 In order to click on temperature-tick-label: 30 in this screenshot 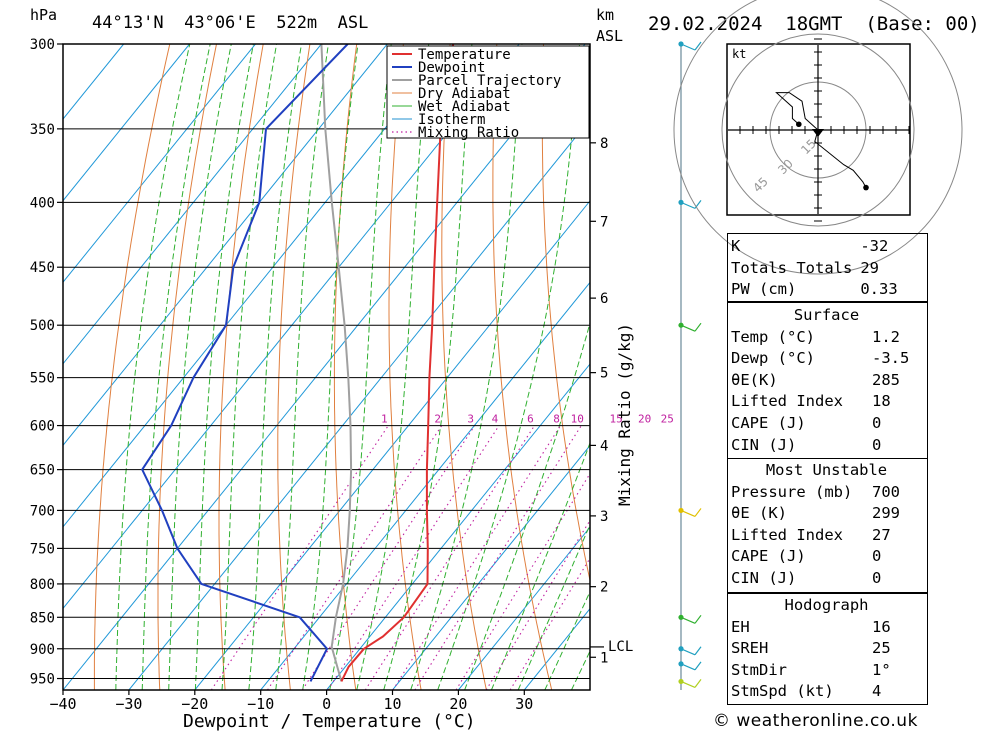, I will do `click(524, 704)`.